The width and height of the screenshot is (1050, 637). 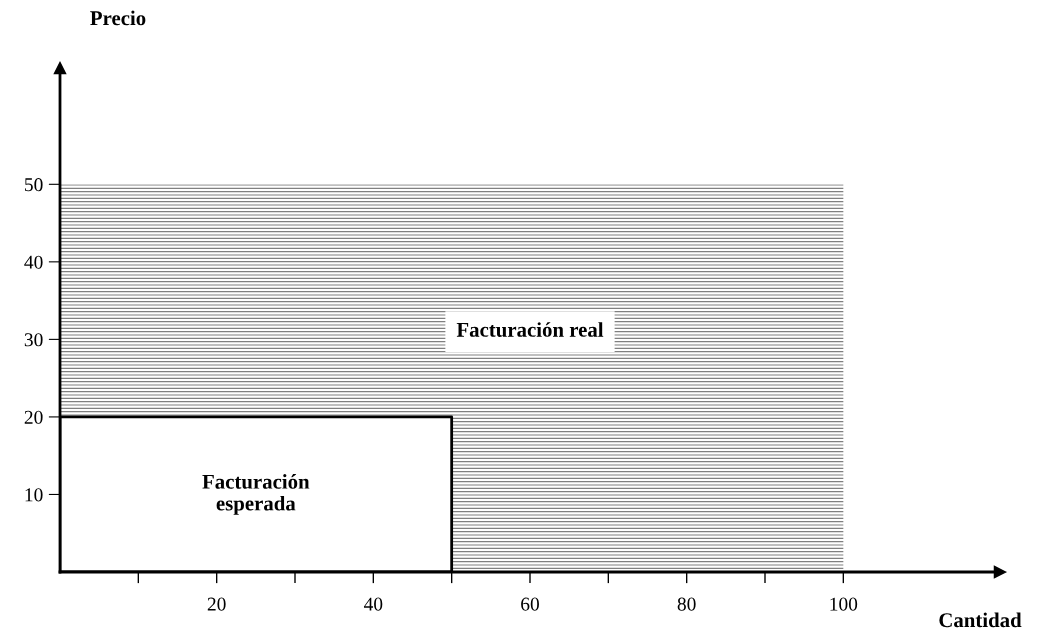 I want to click on x-tick-label: 100, so click(x=844, y=604).